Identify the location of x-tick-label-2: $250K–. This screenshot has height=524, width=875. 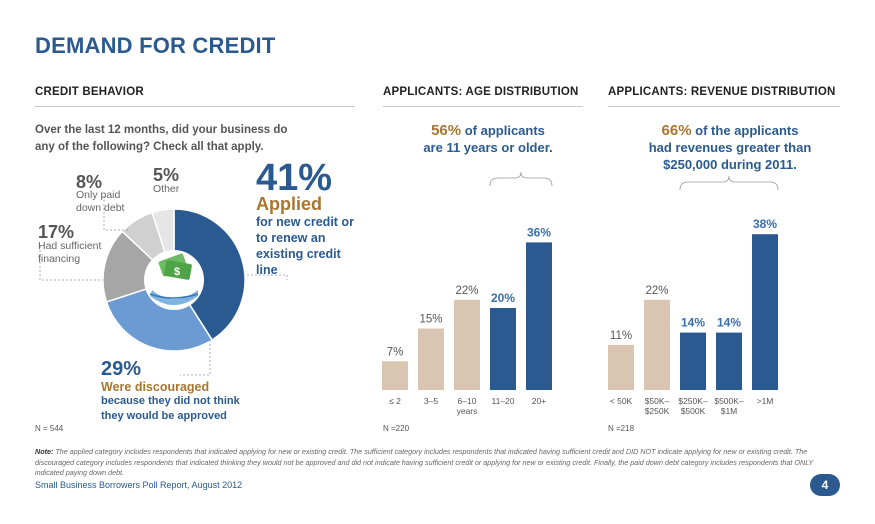
(693, 401).